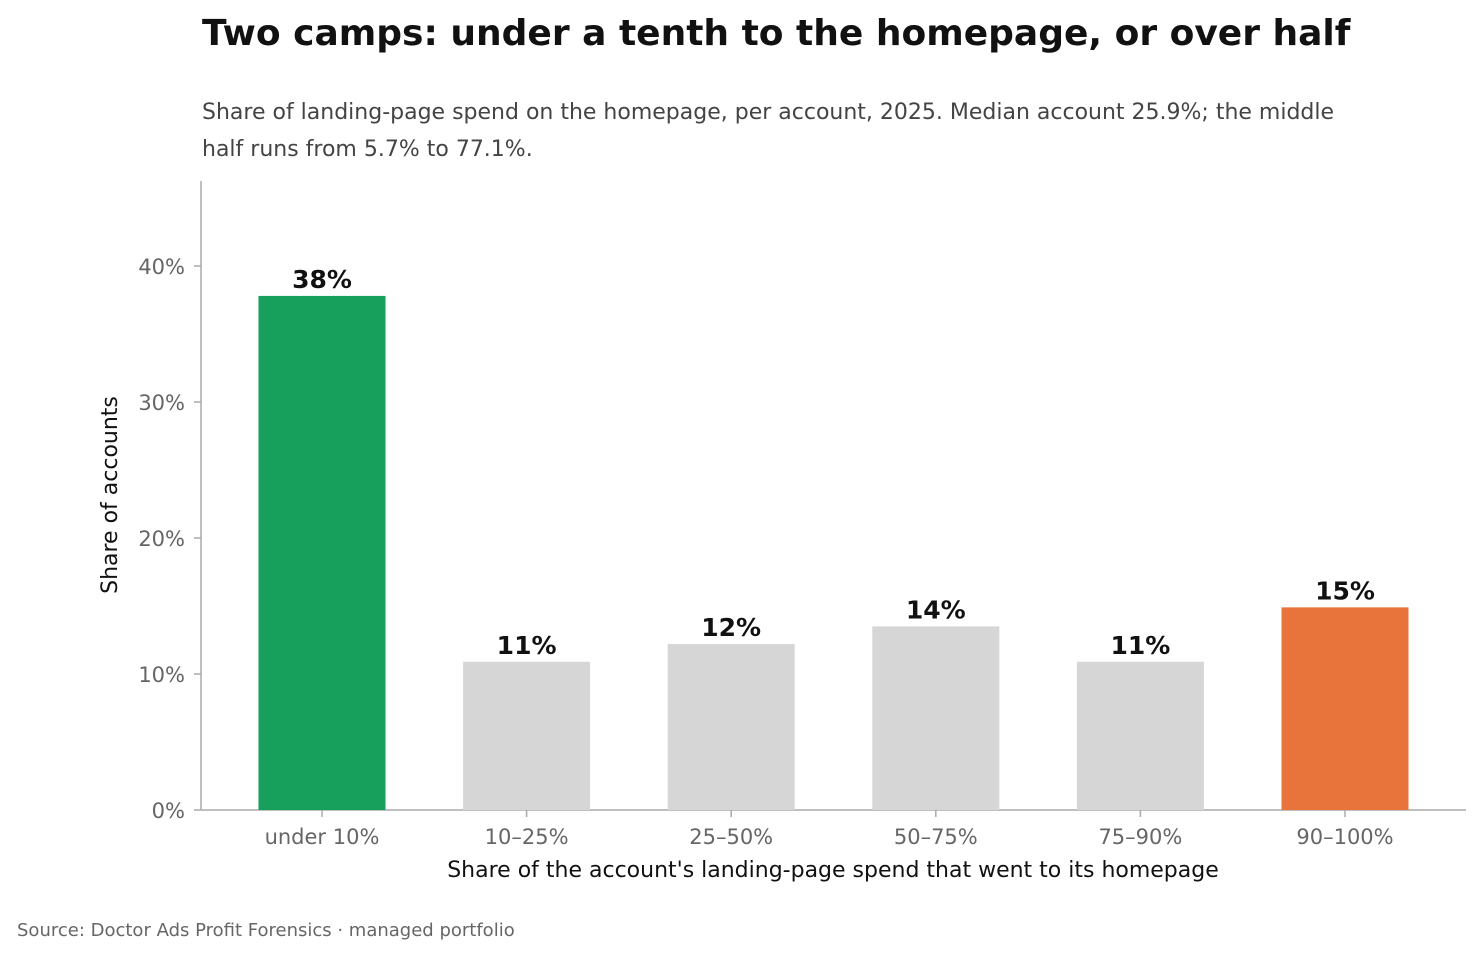 The image size is (1483, 958). What do you see at coordinates (731, 837) in the screenshot?
I see `x-tick-label: 25–50%` at bounding box center [731, 837].